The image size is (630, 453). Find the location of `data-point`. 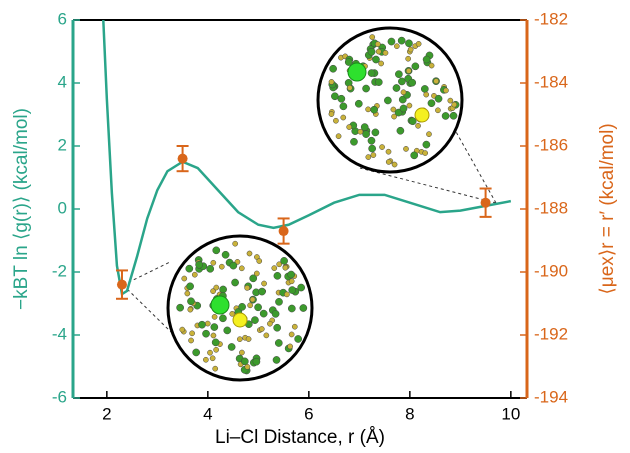

data-point is located at coordinates (283, 231).